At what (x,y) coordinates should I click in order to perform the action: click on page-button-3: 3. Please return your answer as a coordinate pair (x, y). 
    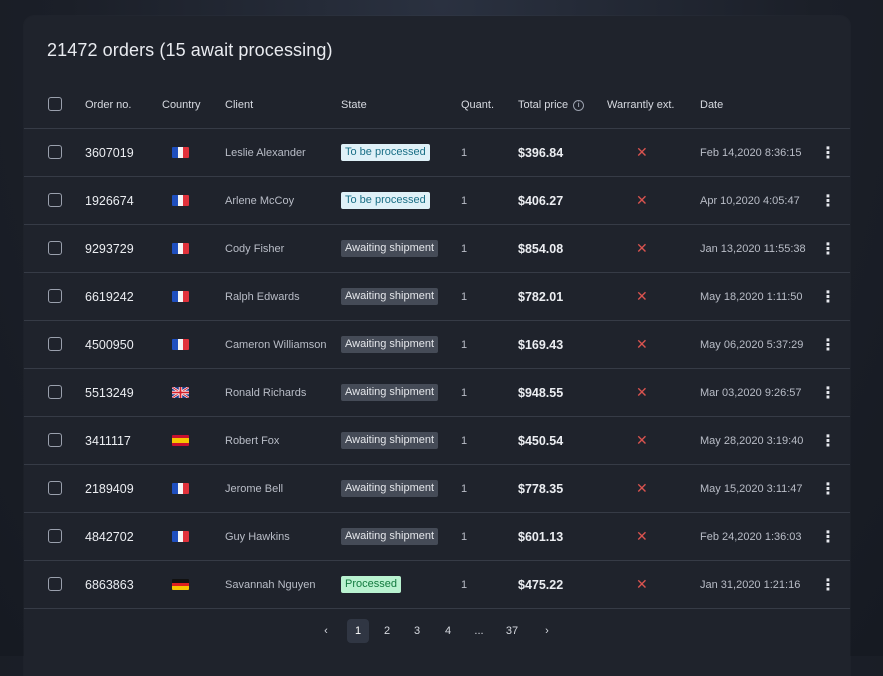
    Looking at the image, I should click on (417, 631).